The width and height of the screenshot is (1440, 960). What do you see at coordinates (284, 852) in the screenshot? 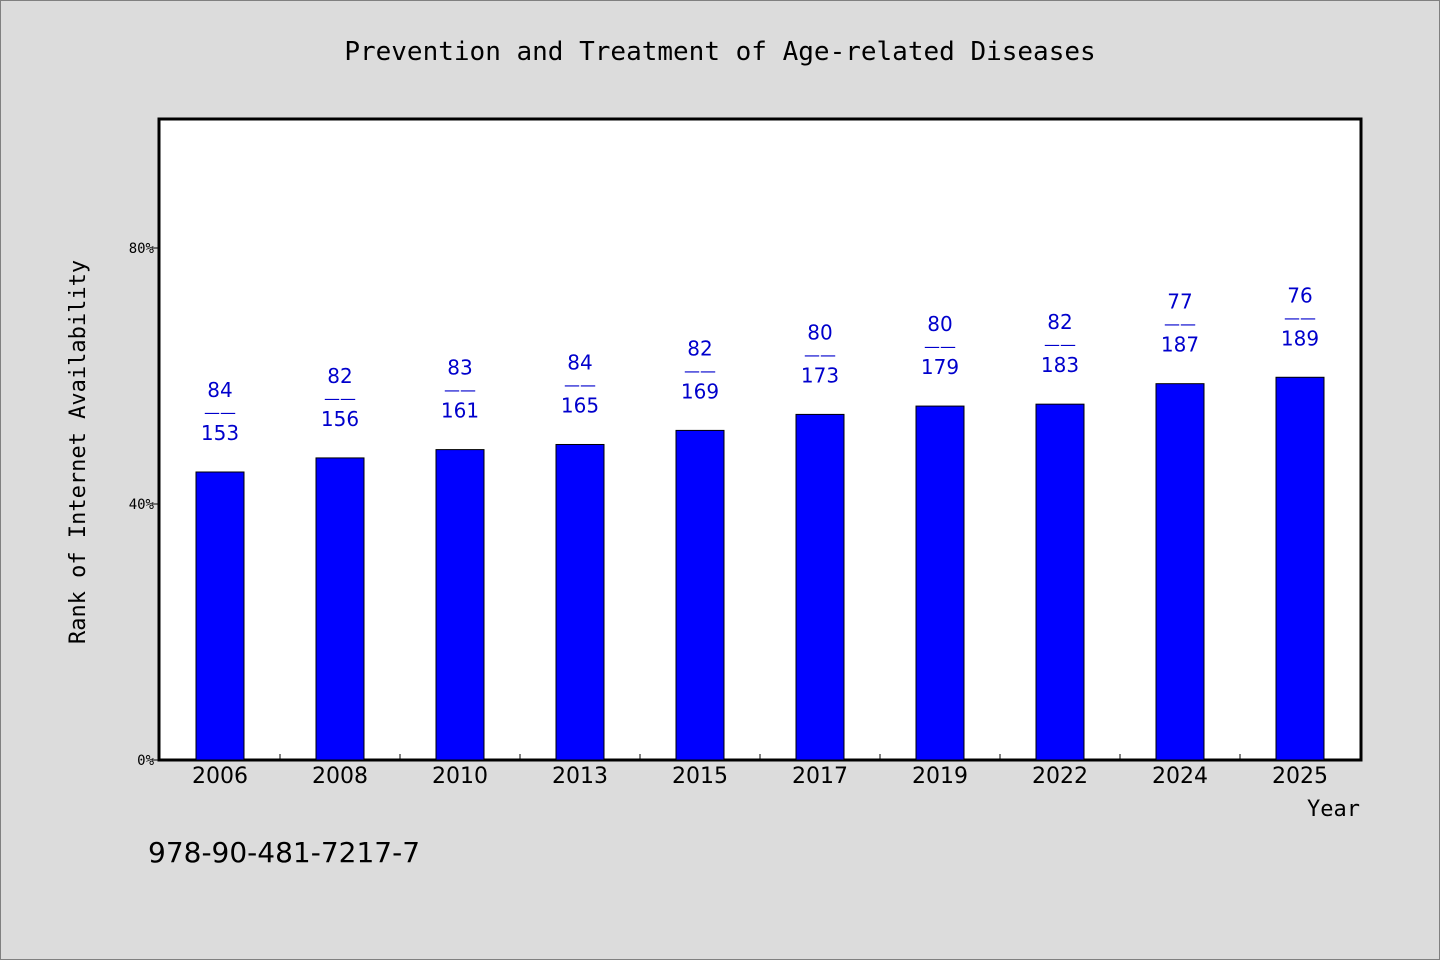
I see `isbn-text: 978-90-481-7217-7` at bounding box center [284, 852].